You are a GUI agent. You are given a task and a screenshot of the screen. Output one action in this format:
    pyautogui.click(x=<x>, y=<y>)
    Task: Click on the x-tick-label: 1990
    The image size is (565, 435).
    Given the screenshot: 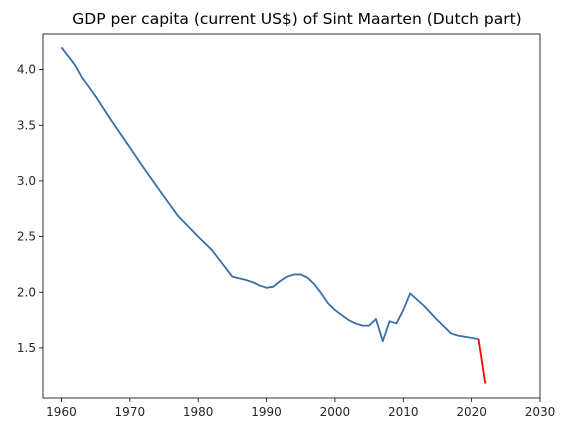 What is the action you would take?
    pyautogui.click(x=266, y=412)
    